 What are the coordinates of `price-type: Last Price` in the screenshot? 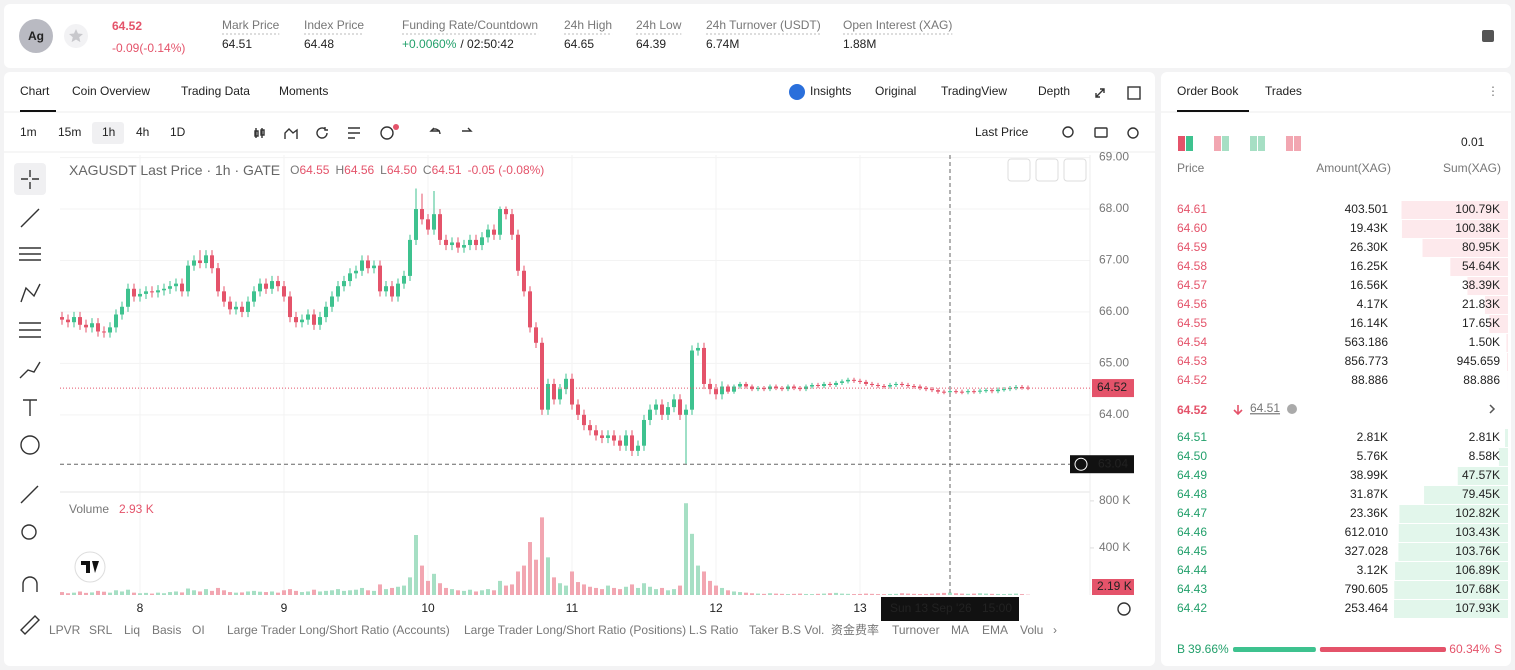 It's located at (1002, 132).